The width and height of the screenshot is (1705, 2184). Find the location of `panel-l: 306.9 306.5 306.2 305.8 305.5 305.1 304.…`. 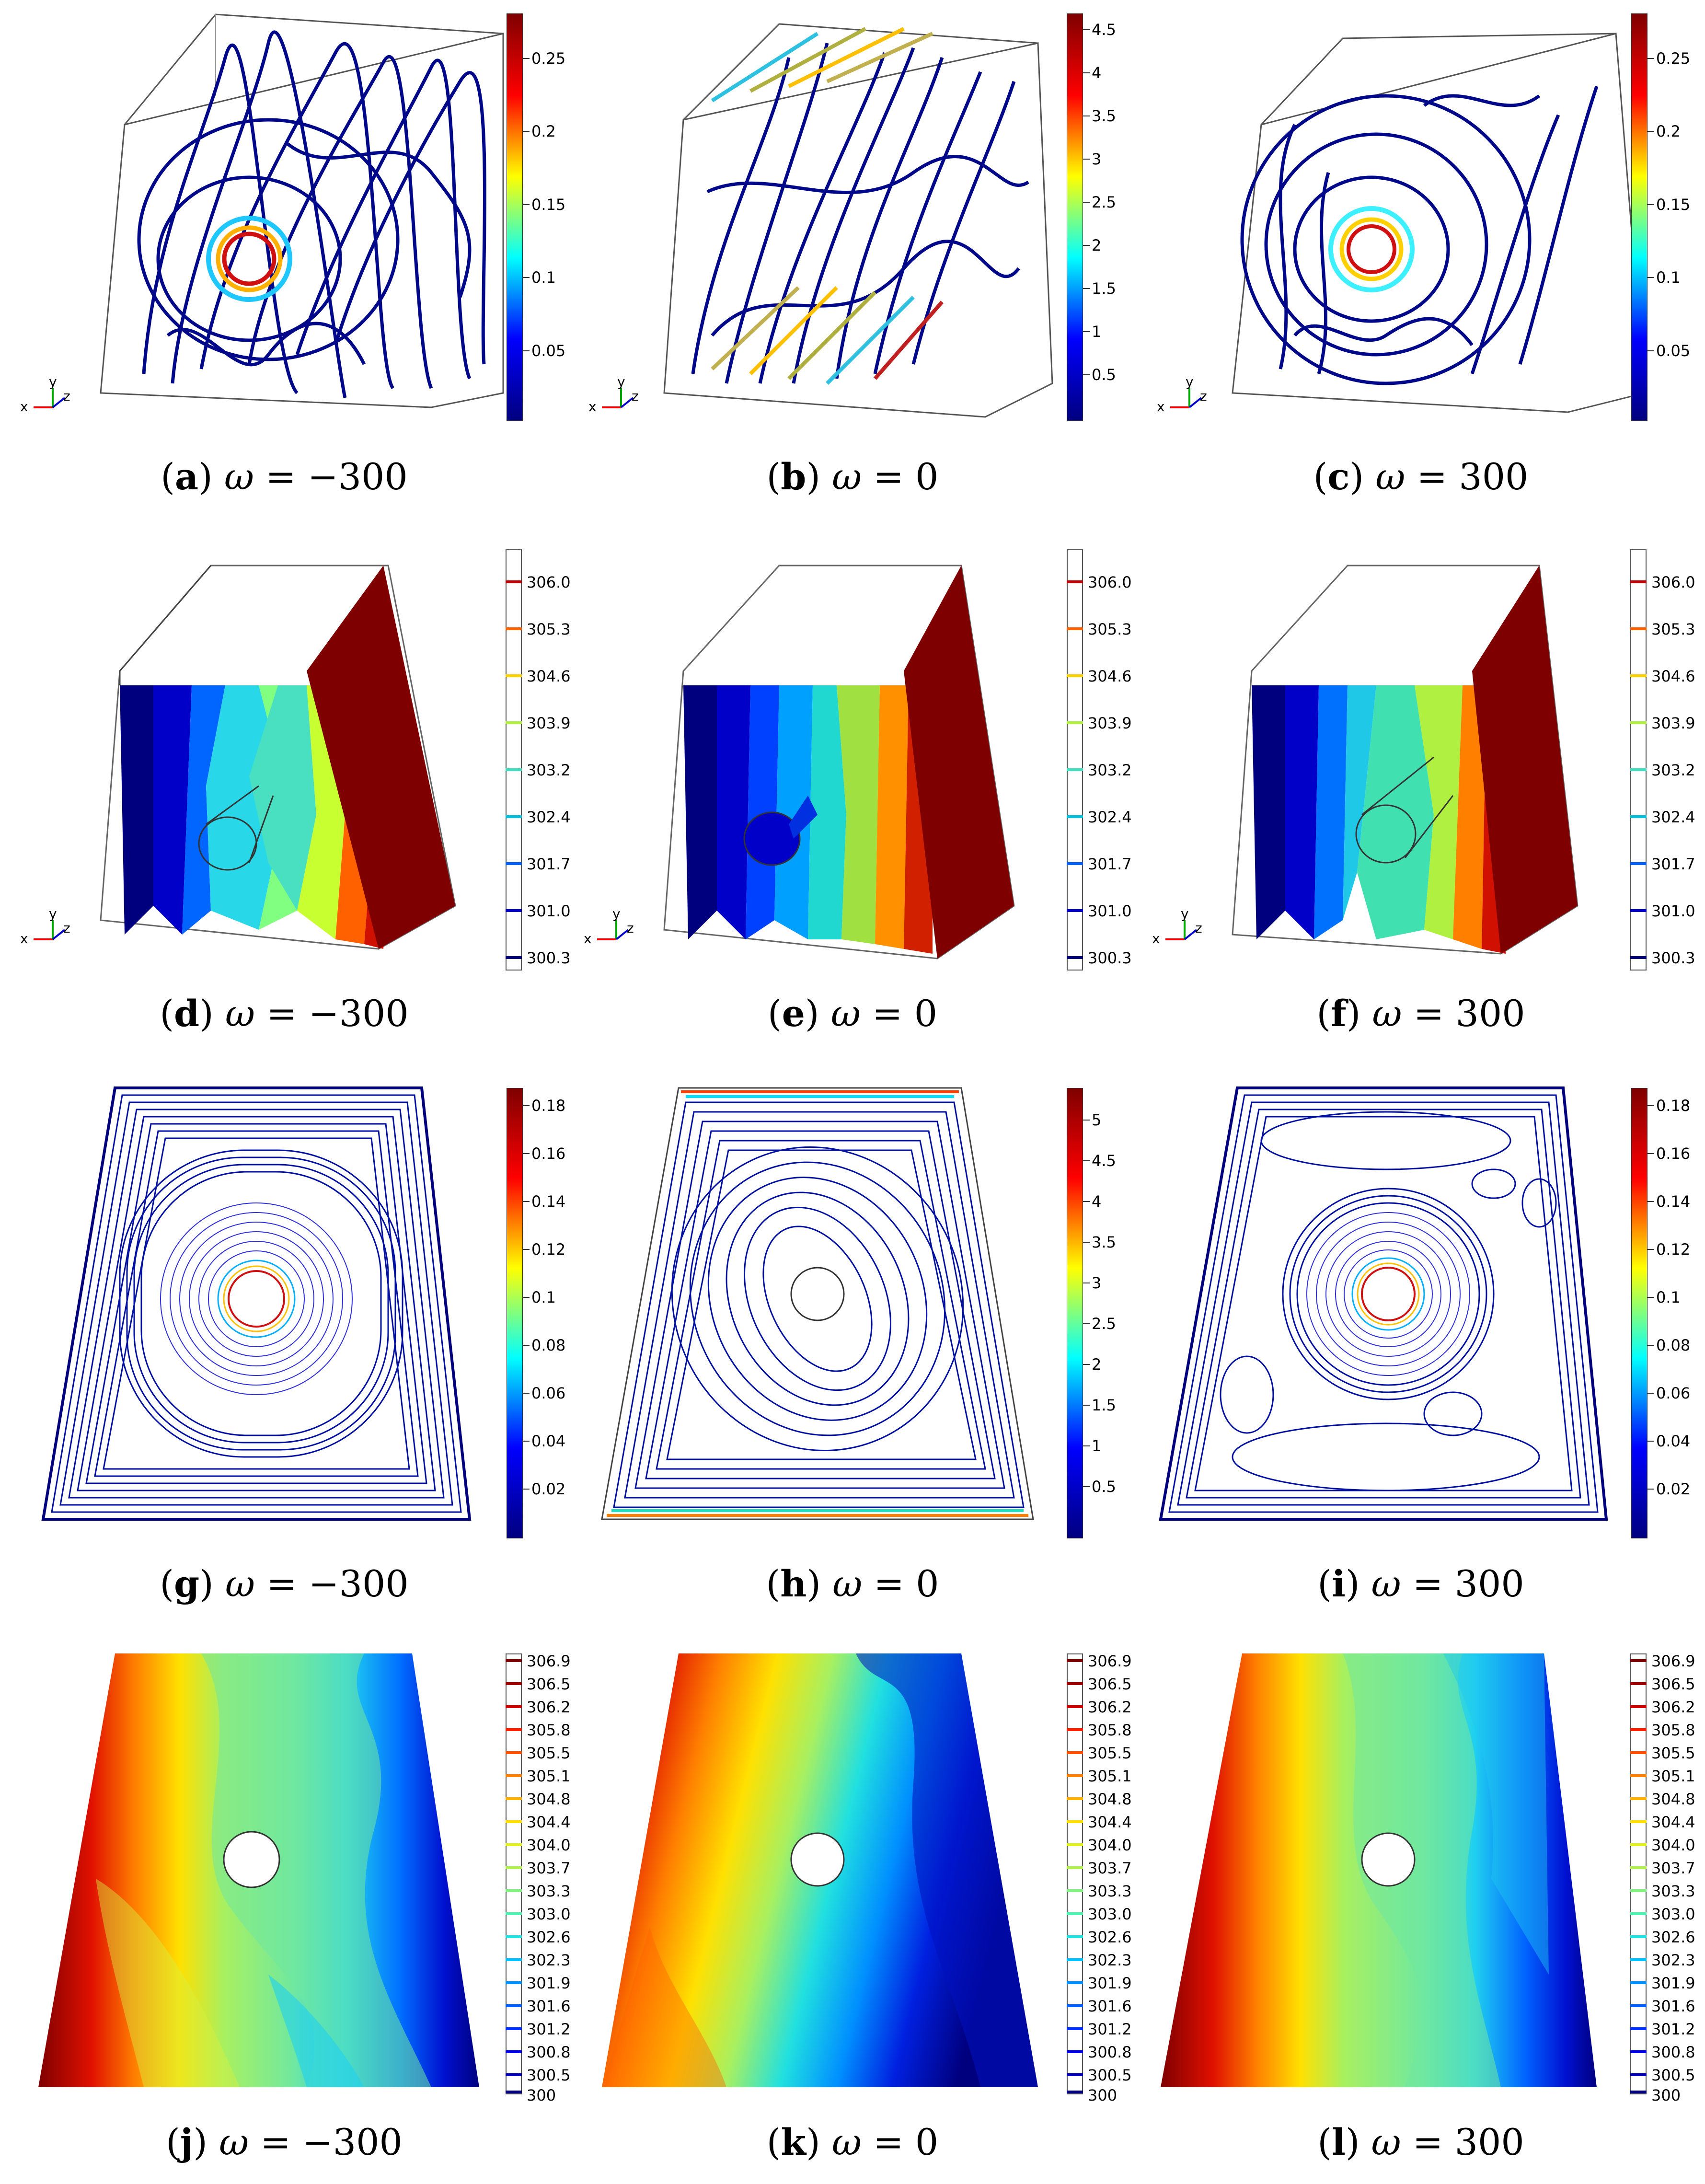

panel-l: 306.9 306.5 306.2 305.8 305.5 305.1 304.… is located at coordinates (1421, 1911).